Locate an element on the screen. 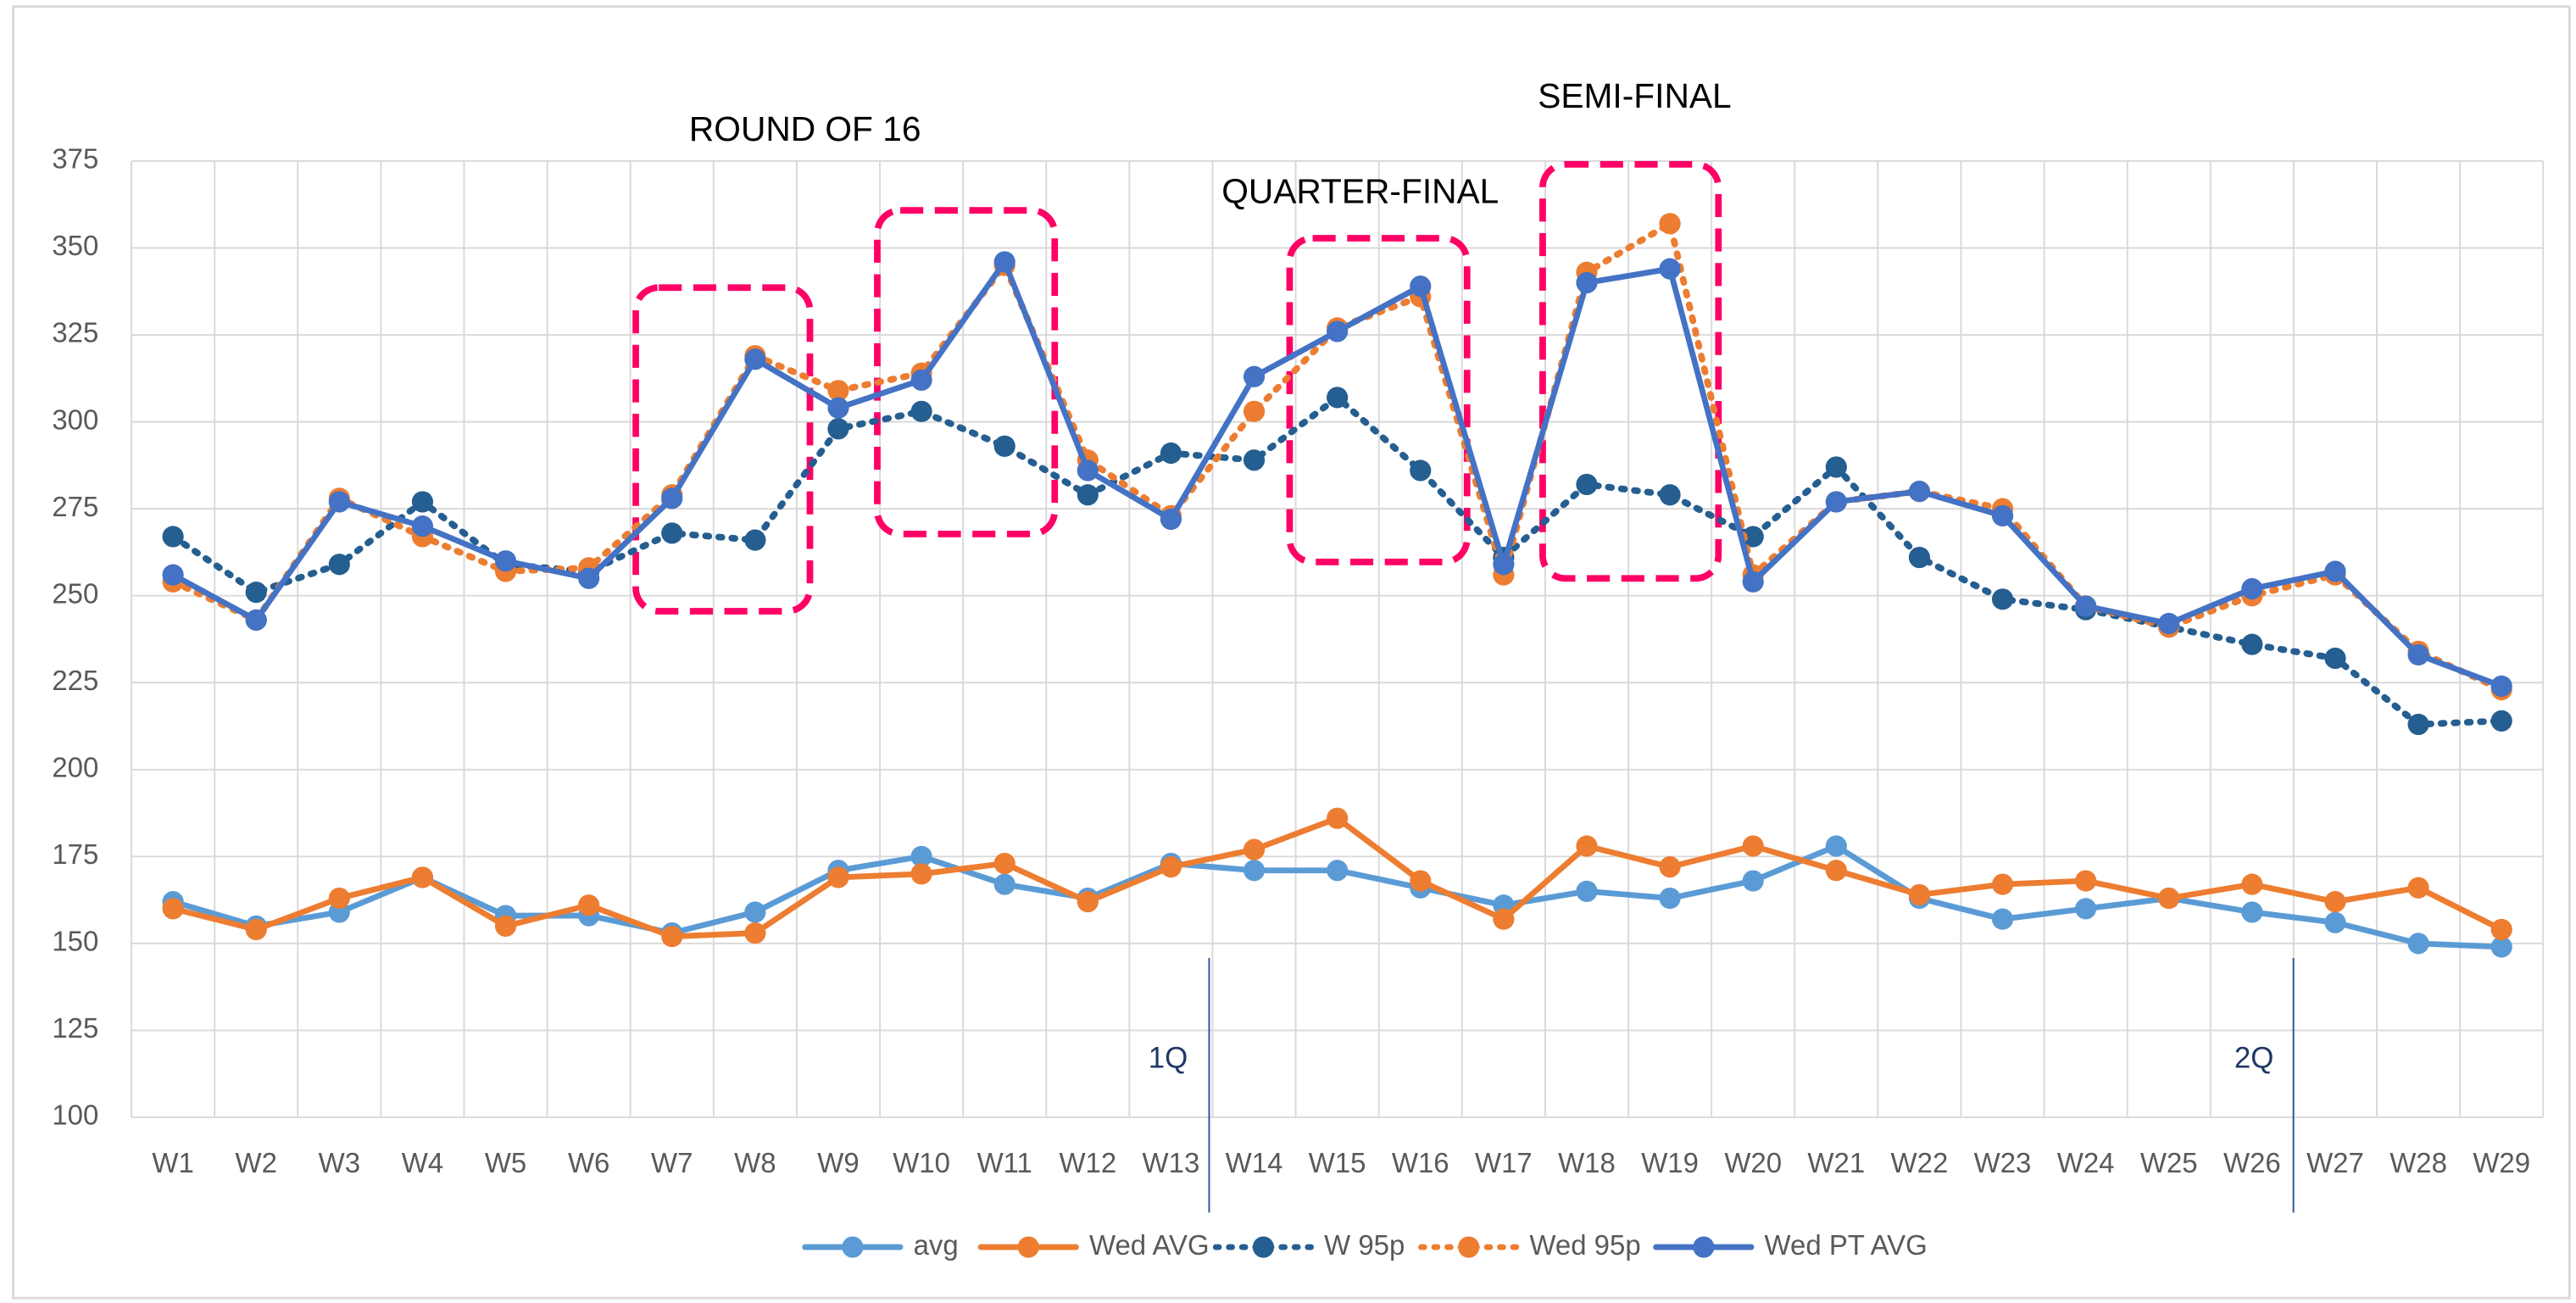 This screenshot has width=2576, height=1303. legend-label: Wed 95p is located at coordinates (1584, 1245).